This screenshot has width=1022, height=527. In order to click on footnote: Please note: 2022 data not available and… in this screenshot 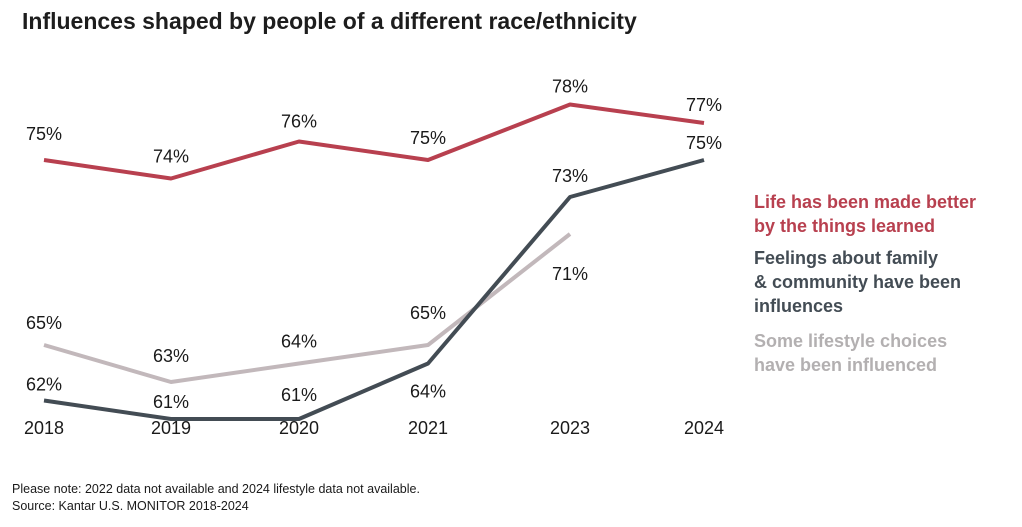, I will do `click(216, 489)`.